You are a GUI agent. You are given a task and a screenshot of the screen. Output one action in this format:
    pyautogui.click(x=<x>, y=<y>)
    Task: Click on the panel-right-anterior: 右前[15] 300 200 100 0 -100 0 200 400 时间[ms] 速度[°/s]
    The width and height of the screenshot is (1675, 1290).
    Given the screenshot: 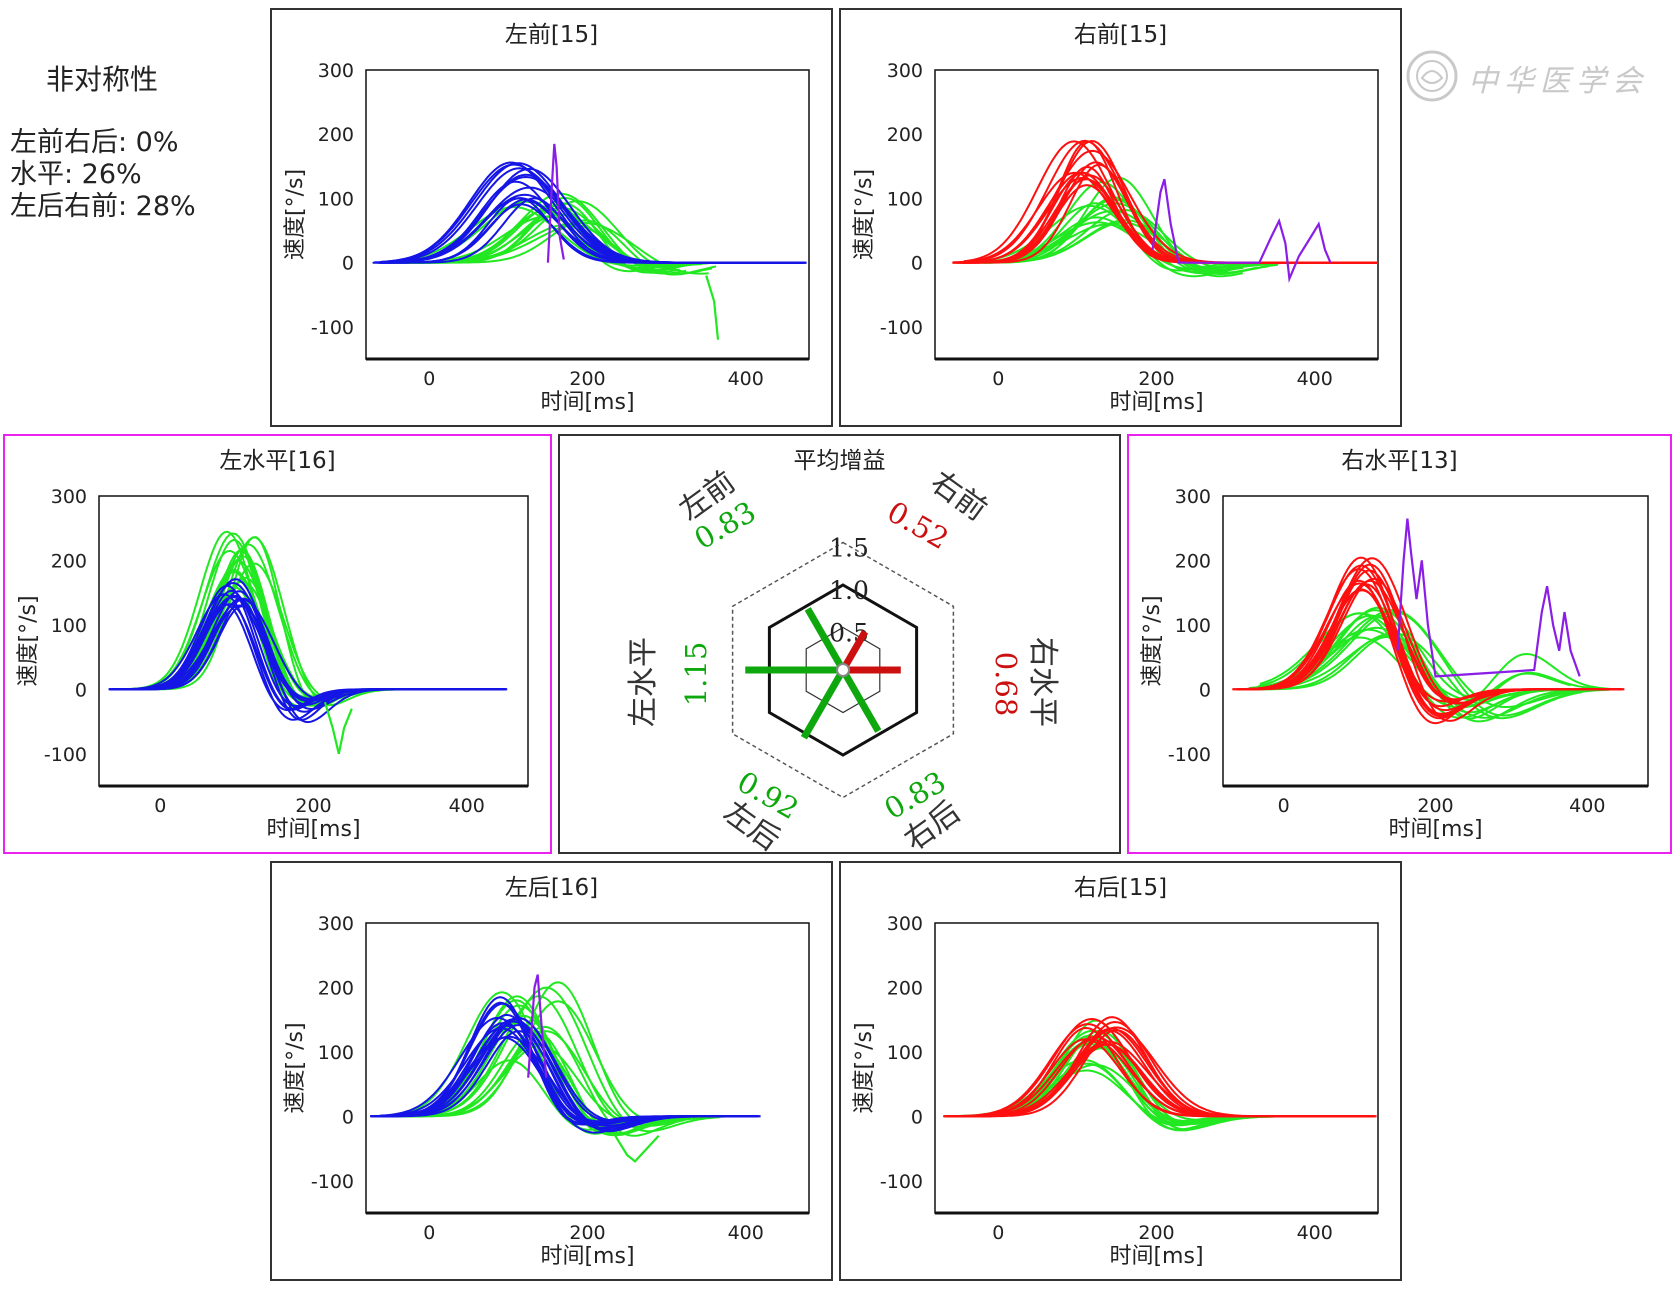 What is the action you would take?
    pyautogui.click(x=1120, y=217)
    